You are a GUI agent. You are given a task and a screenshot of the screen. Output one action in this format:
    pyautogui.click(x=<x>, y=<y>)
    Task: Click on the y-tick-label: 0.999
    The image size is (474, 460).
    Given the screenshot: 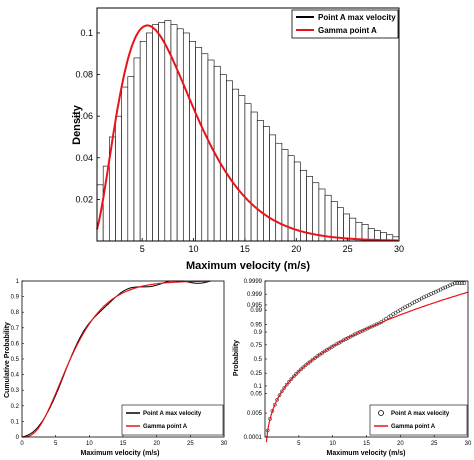 What is the action you would take?
    pyautogui.click(x=255, y=295)
    